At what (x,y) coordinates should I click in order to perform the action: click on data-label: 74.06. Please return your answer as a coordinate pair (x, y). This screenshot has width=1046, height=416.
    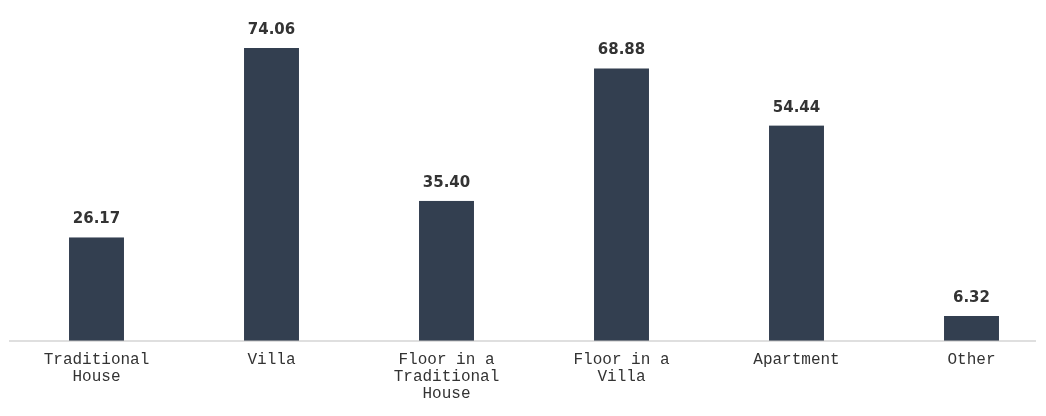
    Looking at the image, I should click on (271, 29).